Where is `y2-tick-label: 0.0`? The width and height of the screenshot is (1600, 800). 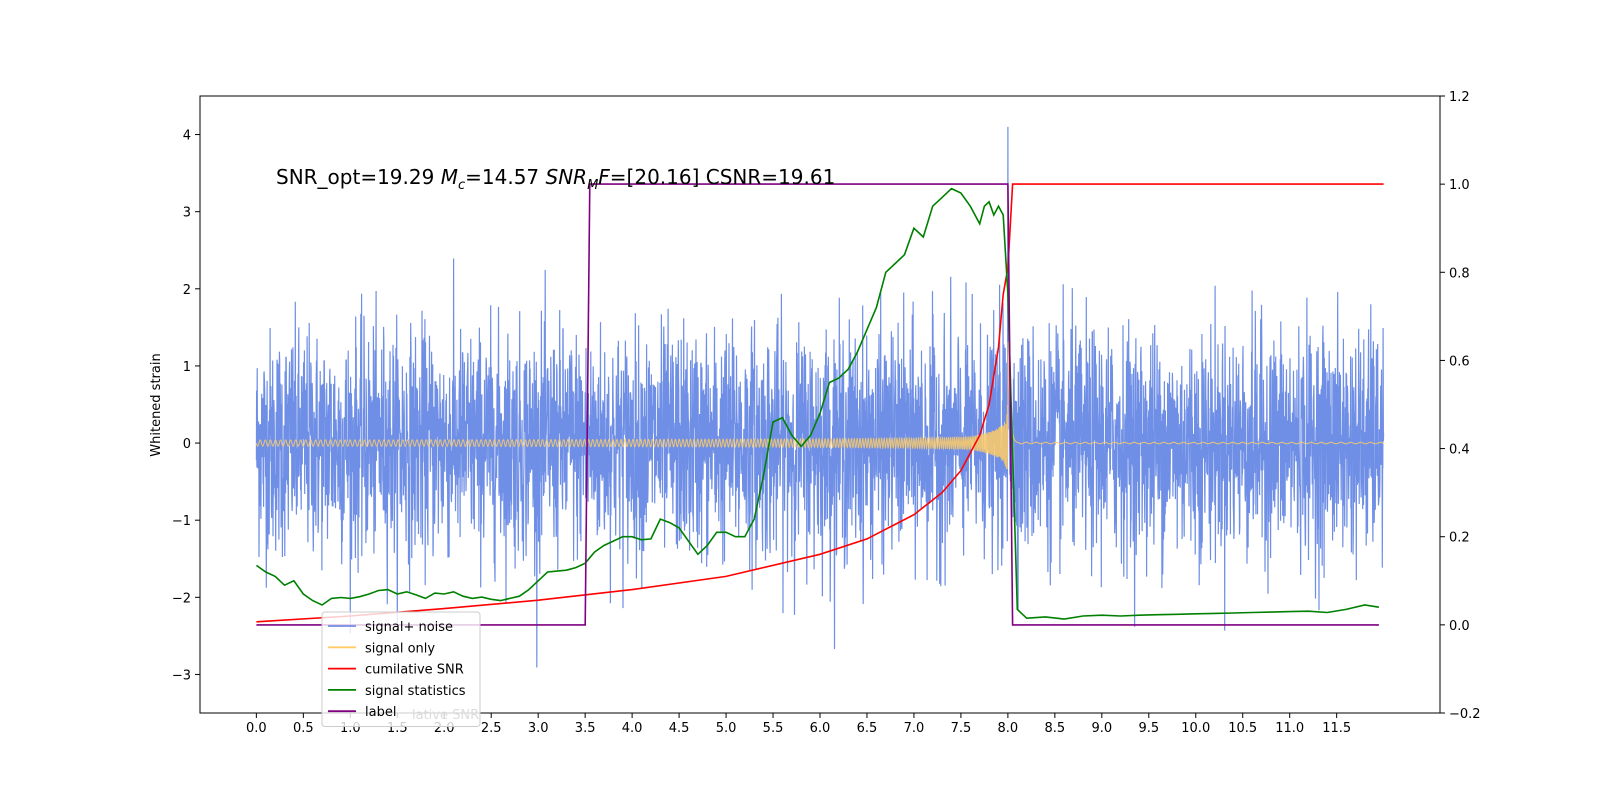 y2-tick-label: 0.0 is located at coordinates (1459, 626).